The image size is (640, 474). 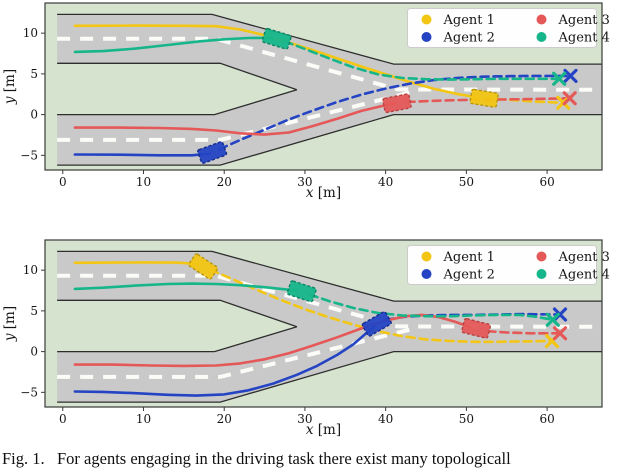 I want to click on agent1-future-path, so click(x=381, y=306).